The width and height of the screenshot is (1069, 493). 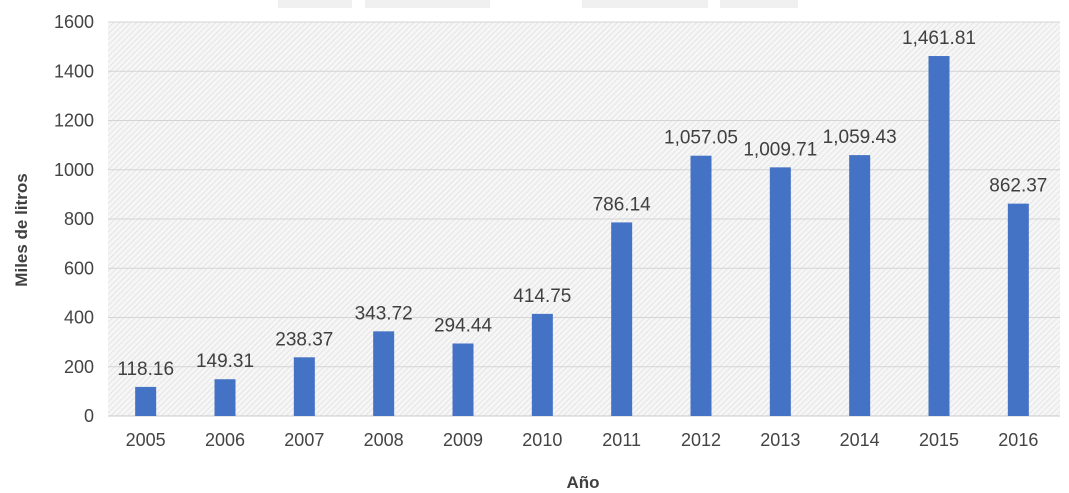 I want to click on x-tick-label-2012: 2012, so click(x=701, y=440).